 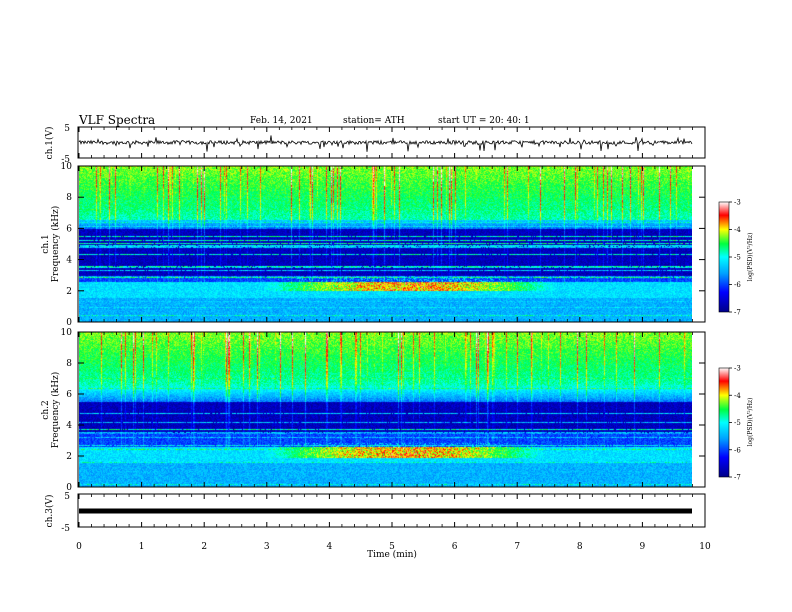 I want to click on ch2-spec-ytick-label-4: 8, so click(x=69, y=364).